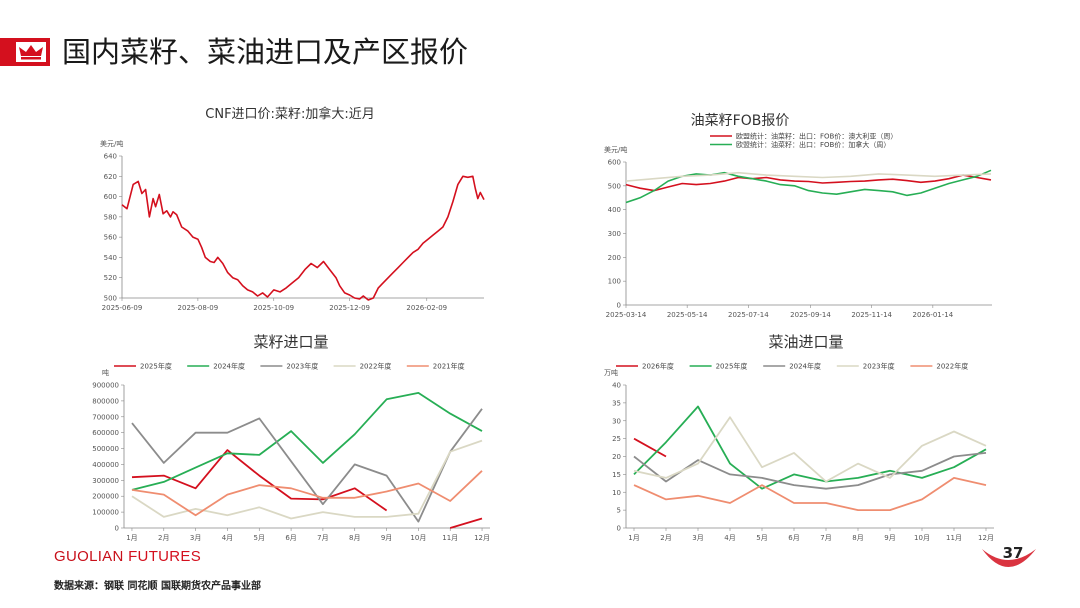  I want to click on y-tick-label: 900000, so click(105, 386).